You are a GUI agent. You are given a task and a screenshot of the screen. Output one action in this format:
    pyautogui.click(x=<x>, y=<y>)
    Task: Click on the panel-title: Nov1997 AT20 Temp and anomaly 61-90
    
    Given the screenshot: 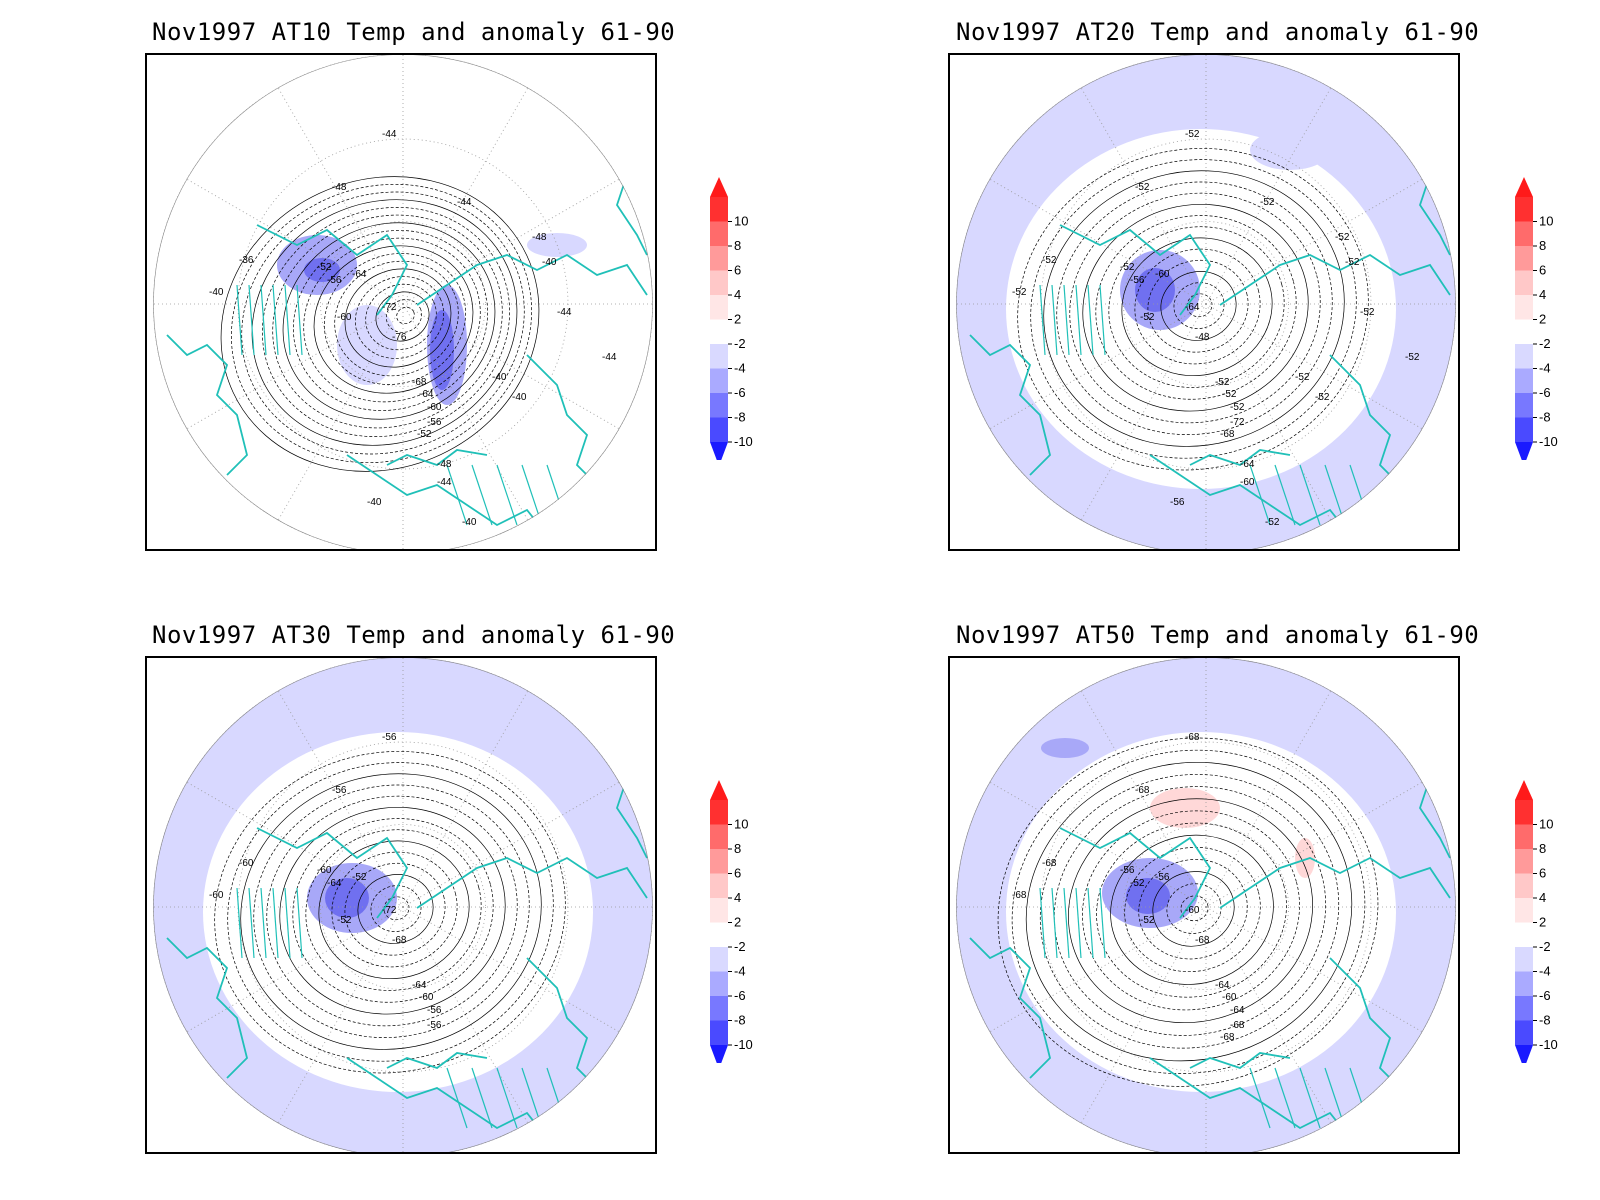 What is the action you would take?
    pyautogui.click(x=1218, y=32)
    